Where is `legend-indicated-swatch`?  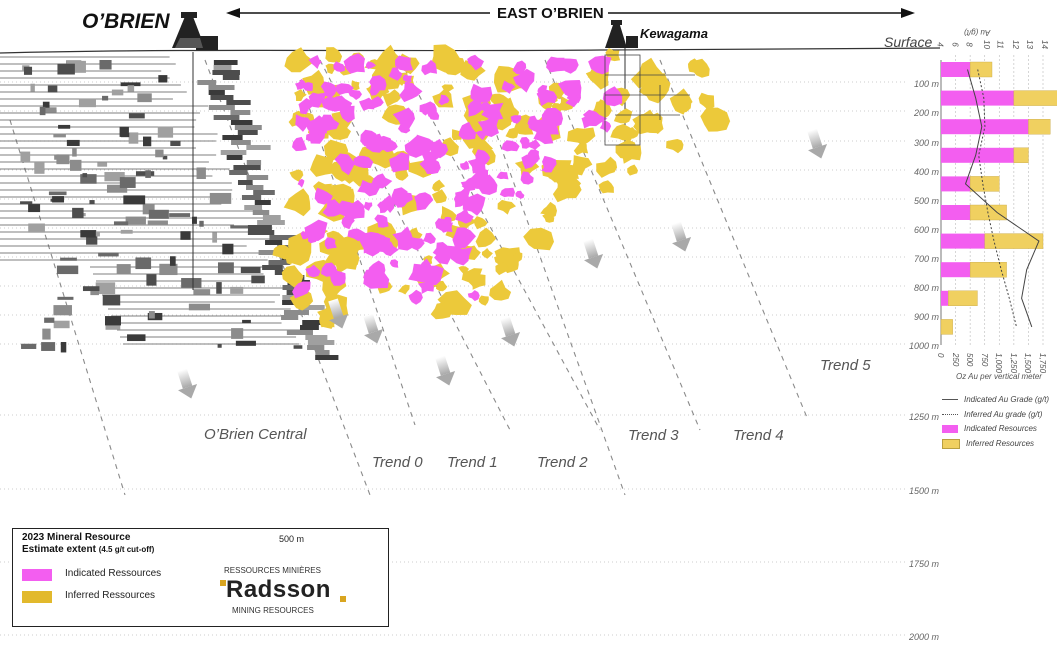 legend-indicated-swatch is located at coordinates (37, 575).